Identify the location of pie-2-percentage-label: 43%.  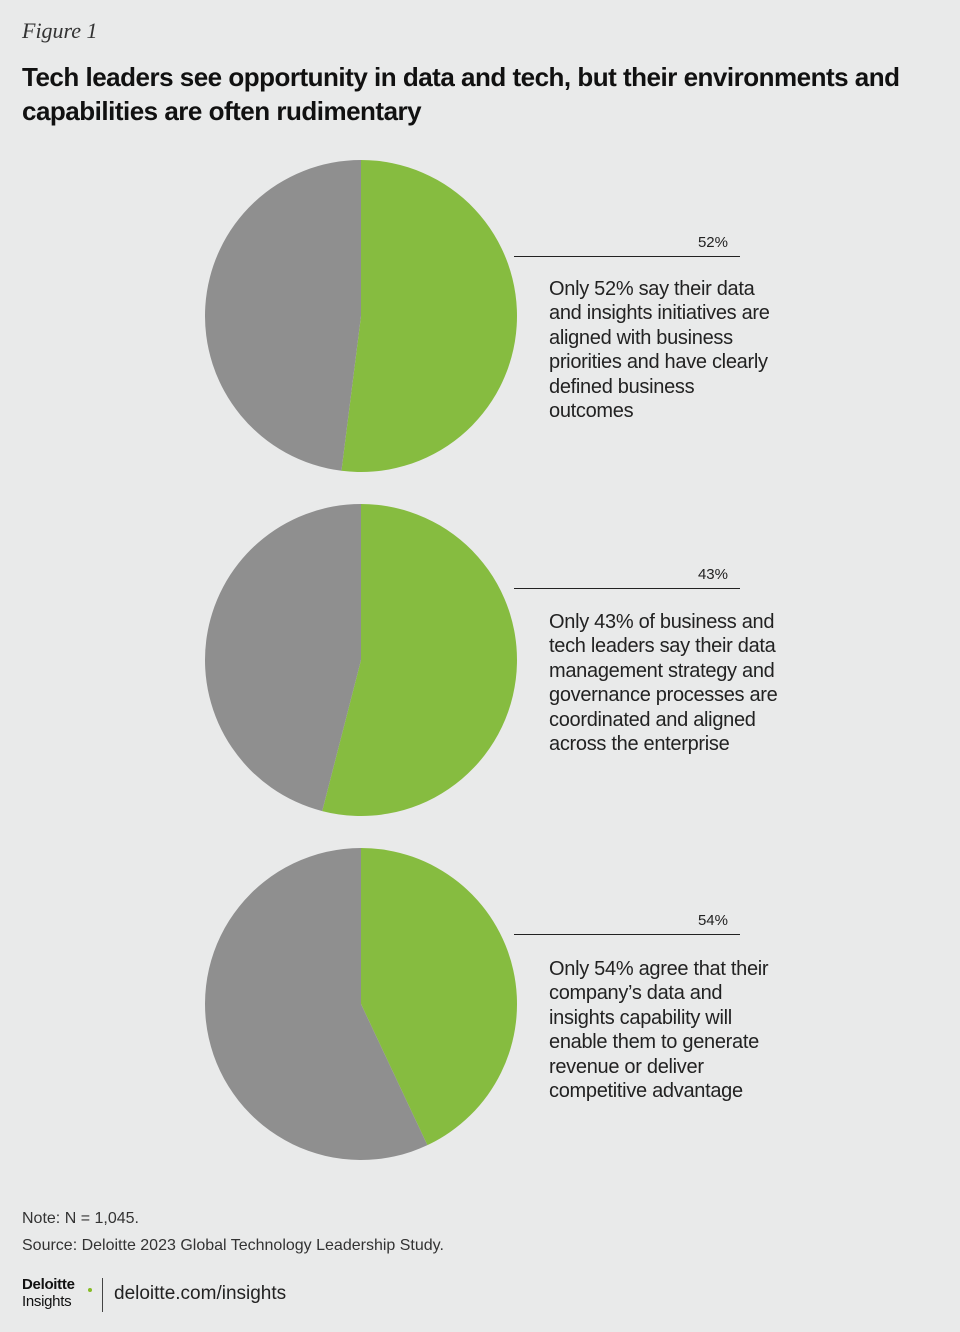
(712, 574).